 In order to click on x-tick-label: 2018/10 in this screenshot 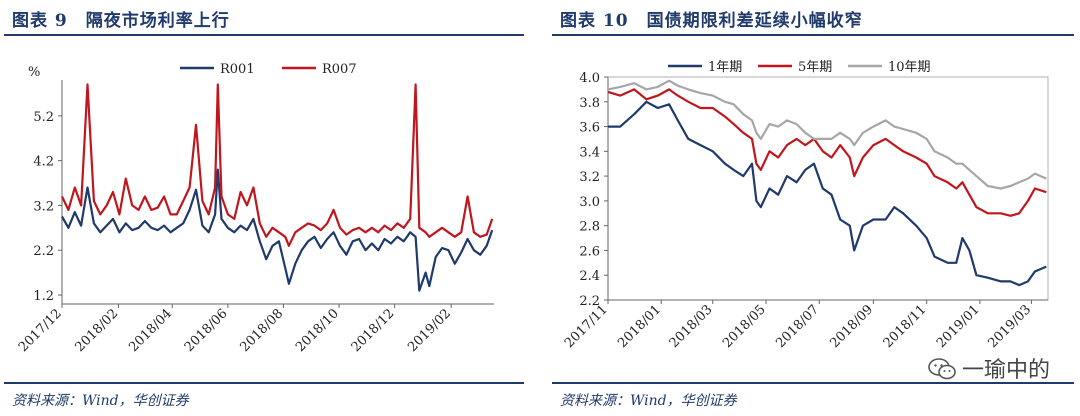, I will do `click(317, 330)`.